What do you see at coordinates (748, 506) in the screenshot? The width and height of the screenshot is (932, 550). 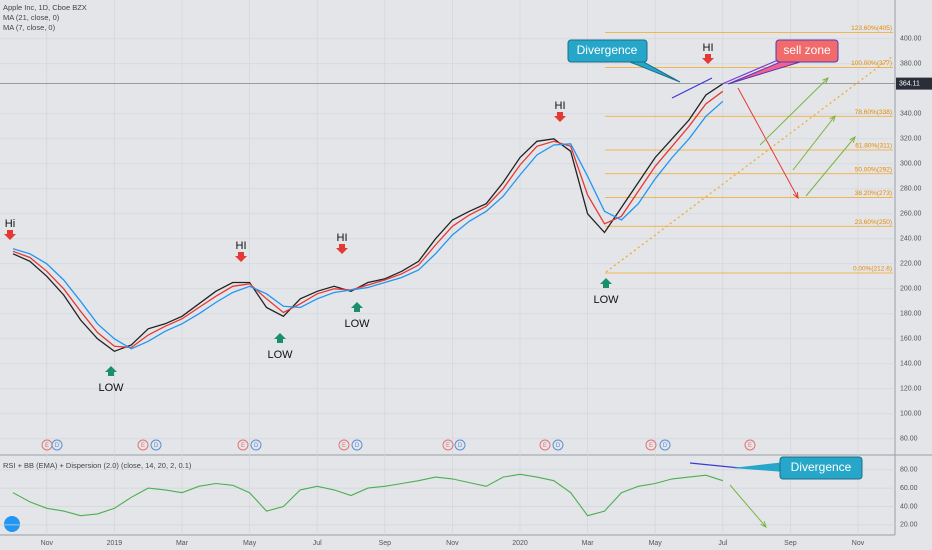 I see `rsi-arrow` at bounding box center [748, 506].